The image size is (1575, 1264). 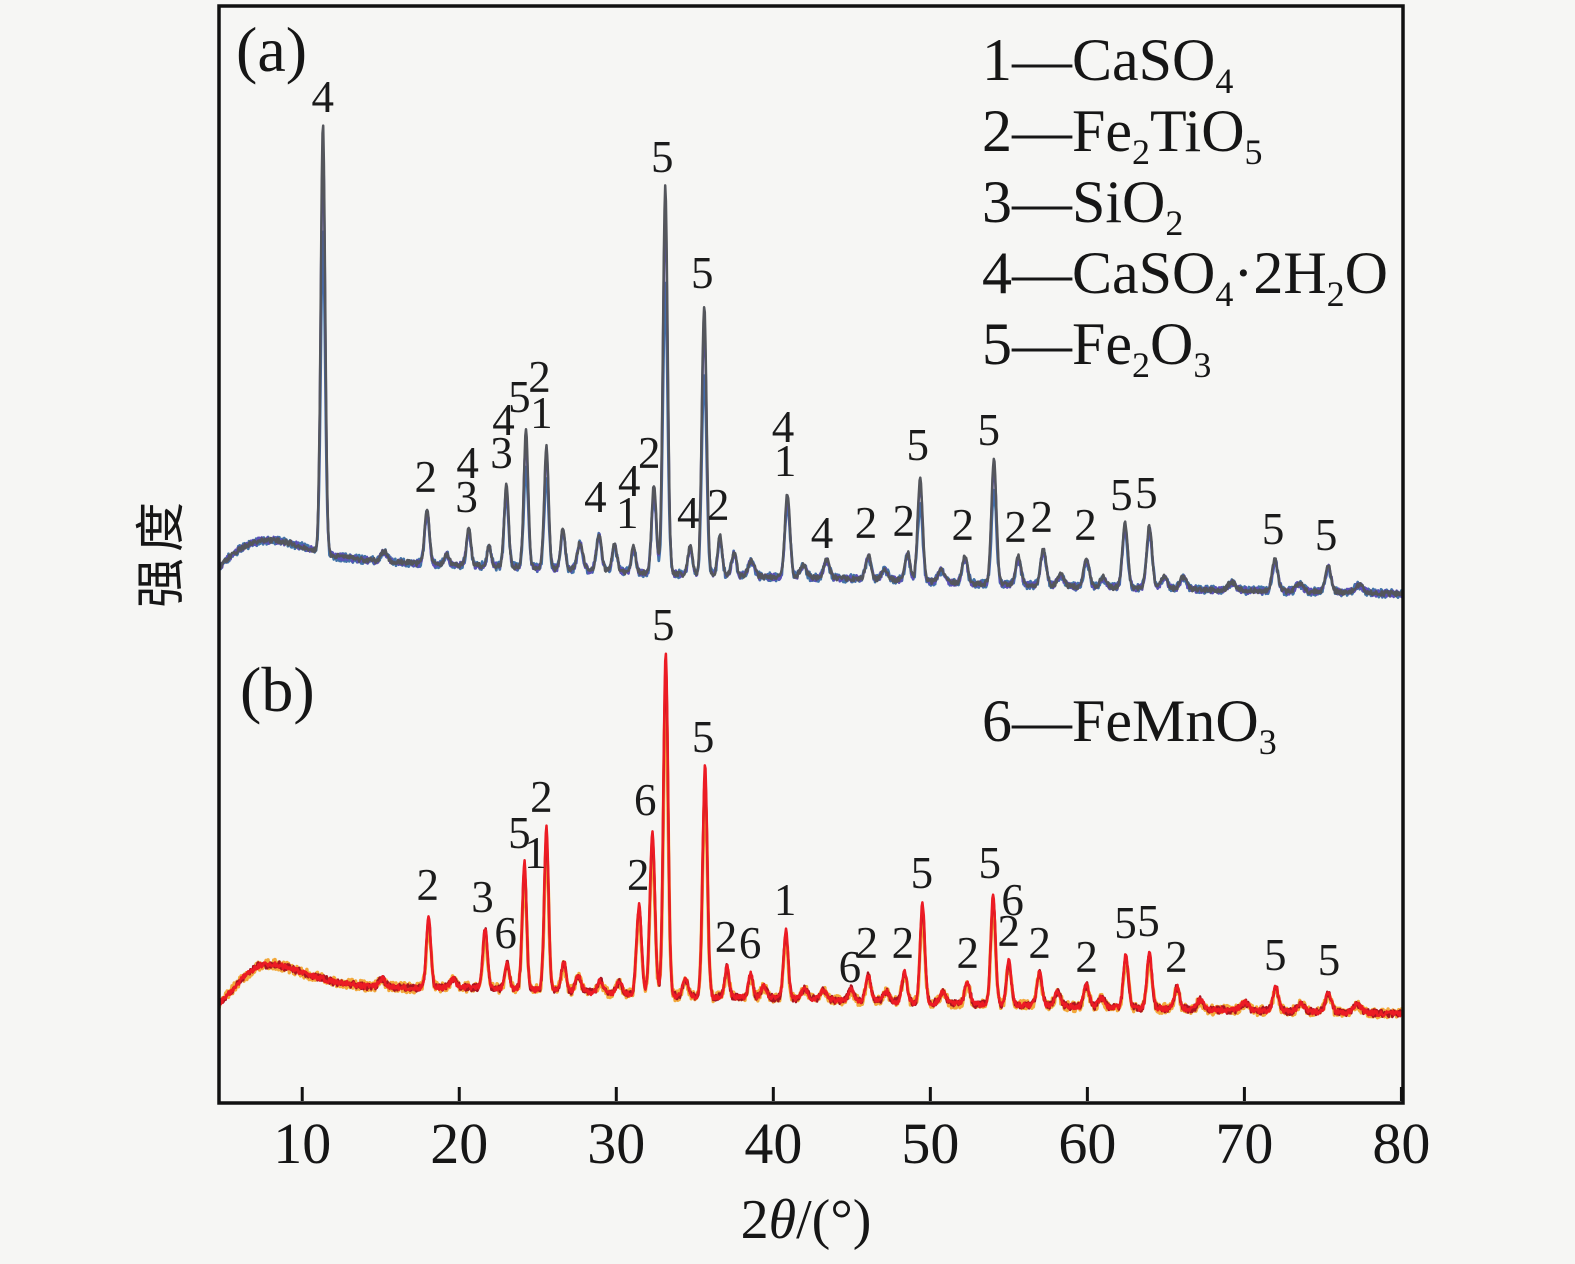 What do you see at coordinates (1244, 1143) in the screenshot?
I see `x-tick-label: 70` at bounding box center [1244, 1143].